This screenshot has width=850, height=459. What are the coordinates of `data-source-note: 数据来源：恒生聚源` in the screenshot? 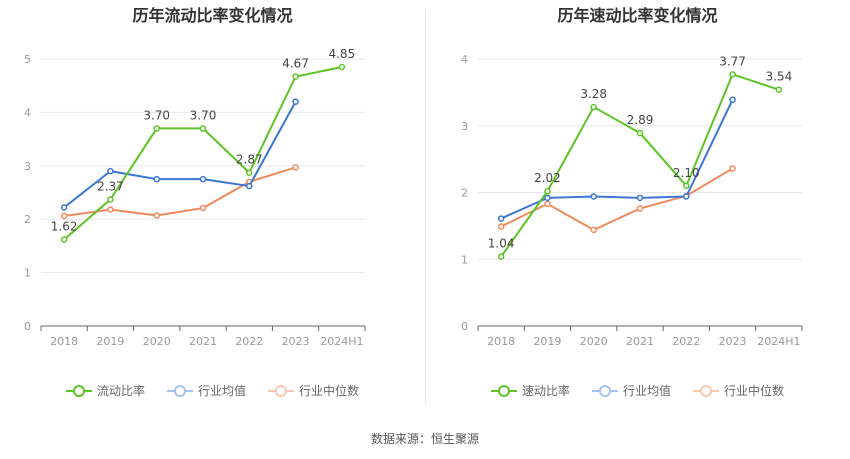 It's located at (424, 439).